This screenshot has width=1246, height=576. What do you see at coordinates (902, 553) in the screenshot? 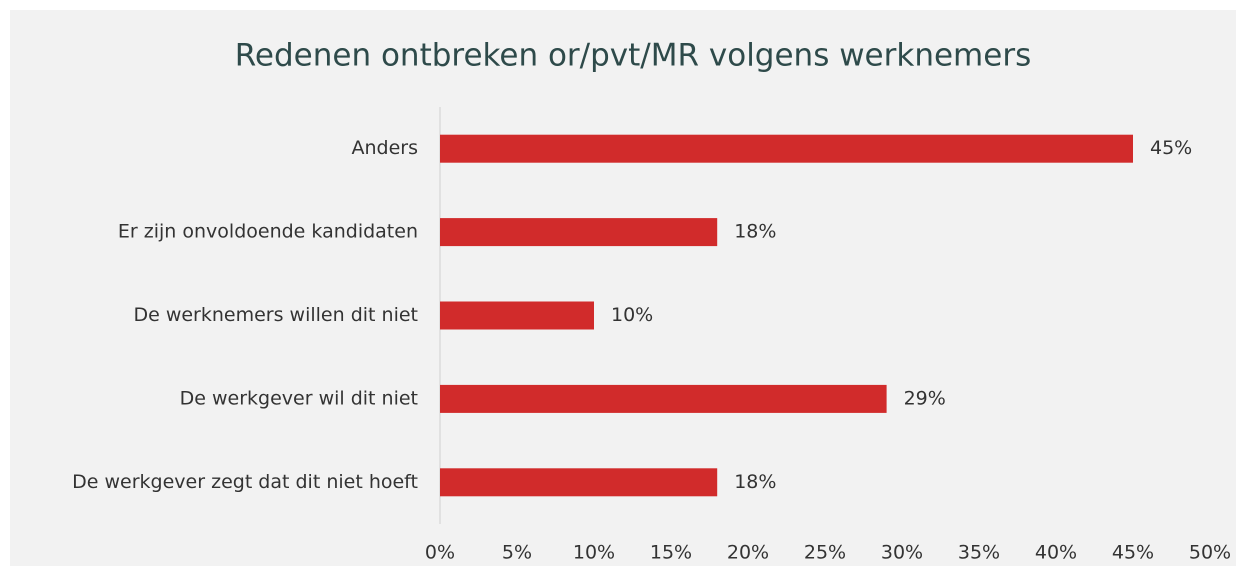
I see `x-tick-label: 30%` at bounding box center [902, 553].